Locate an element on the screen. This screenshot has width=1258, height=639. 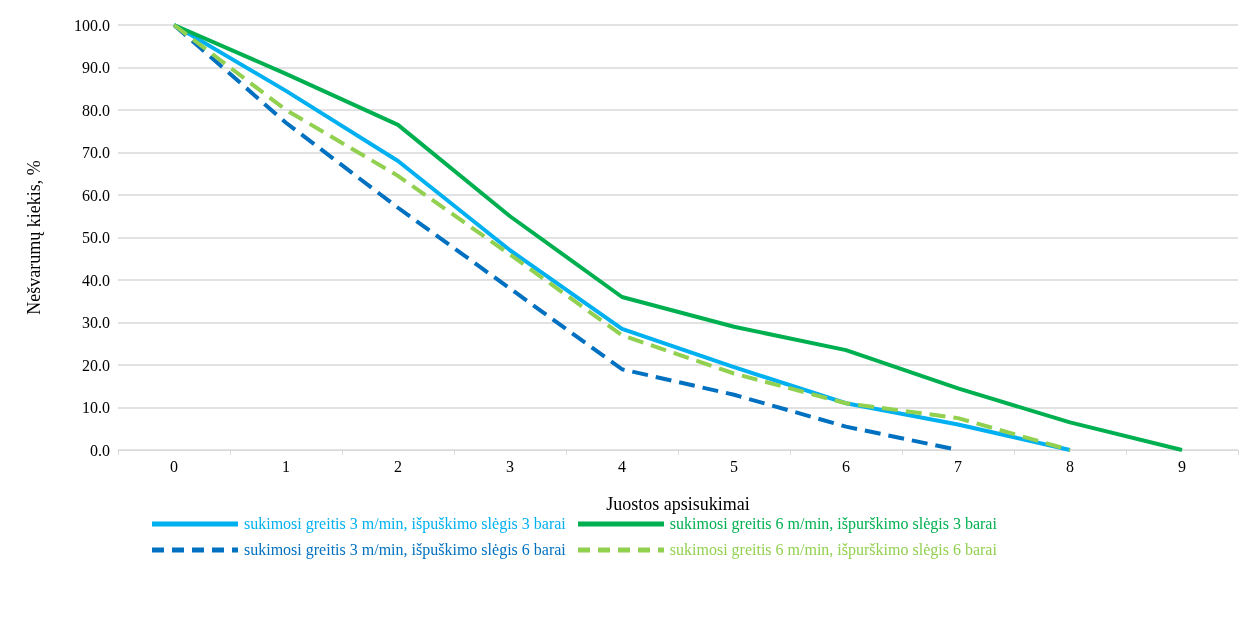
y-tick-label: 70.0 is located at coordinates (96, 152).